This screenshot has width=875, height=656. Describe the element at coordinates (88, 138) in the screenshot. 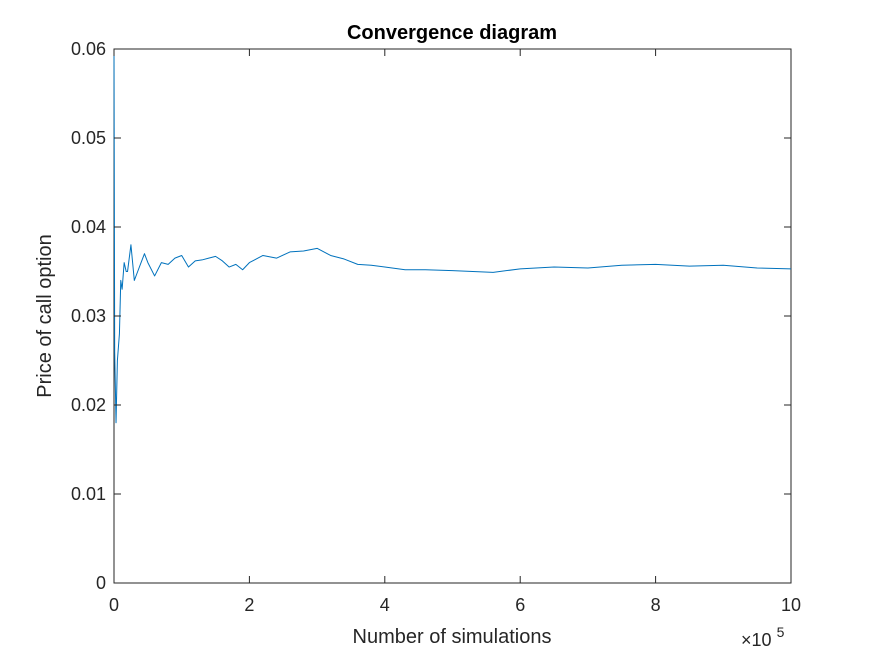

I see `y-tick-label: 0.05` at that location.